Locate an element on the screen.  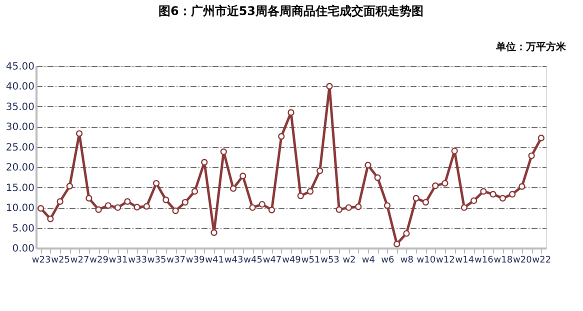
x-tick-label: w53 is located at coordinates (330, 261).